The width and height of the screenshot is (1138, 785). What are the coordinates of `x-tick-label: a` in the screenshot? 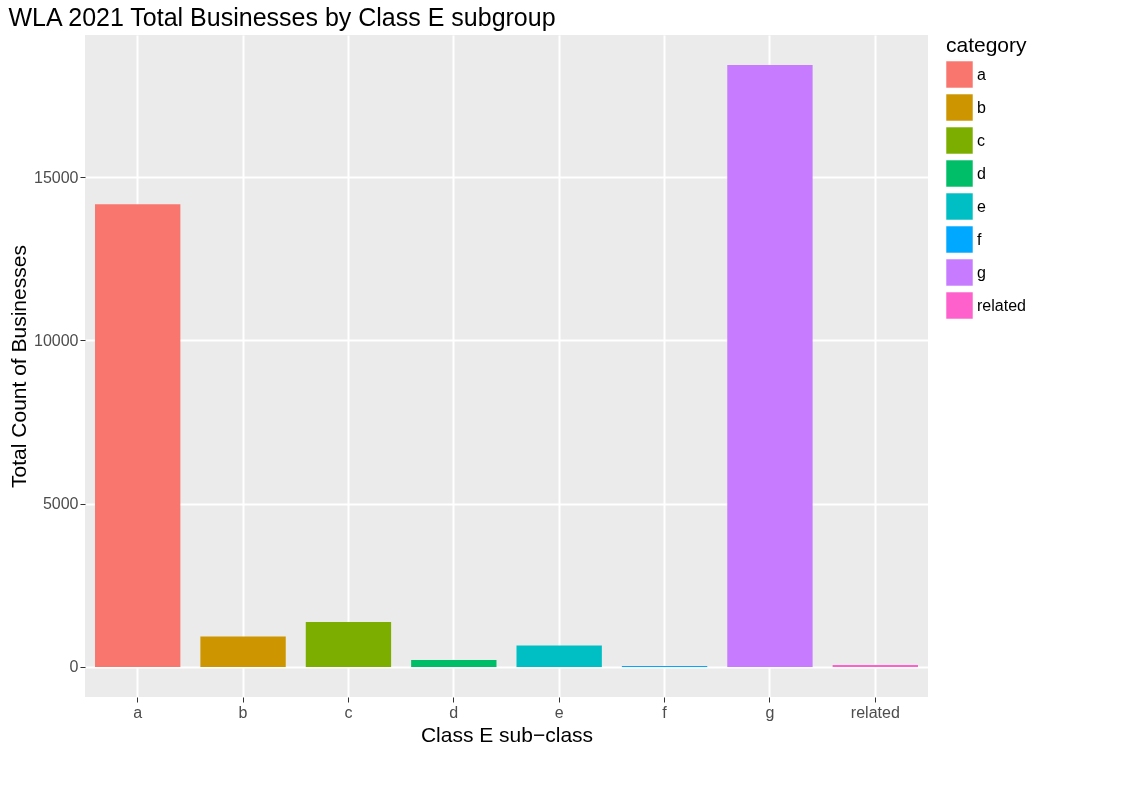 It's located at (138, 712).